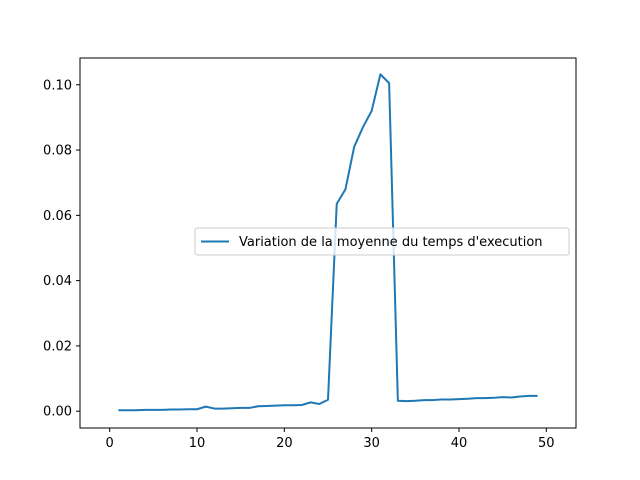 The width and height of the screenshot is (640, 480). What do you see at coordinates (371, 443) in the screenshot?
I see `x-tick-label: 30` at bounding box center [371, 443].